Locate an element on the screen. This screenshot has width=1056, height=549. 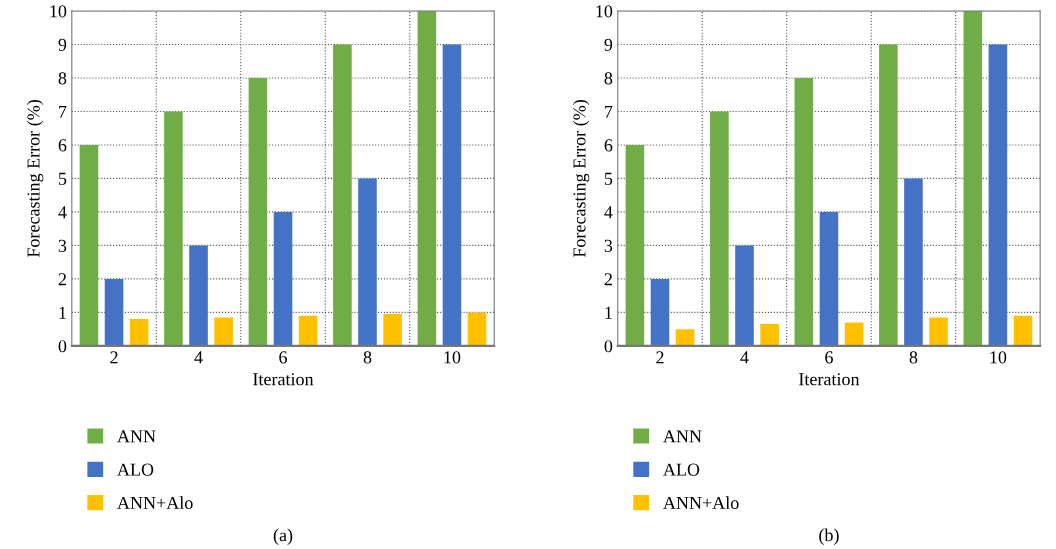
text: (b) is located at coordinates (829, 536).